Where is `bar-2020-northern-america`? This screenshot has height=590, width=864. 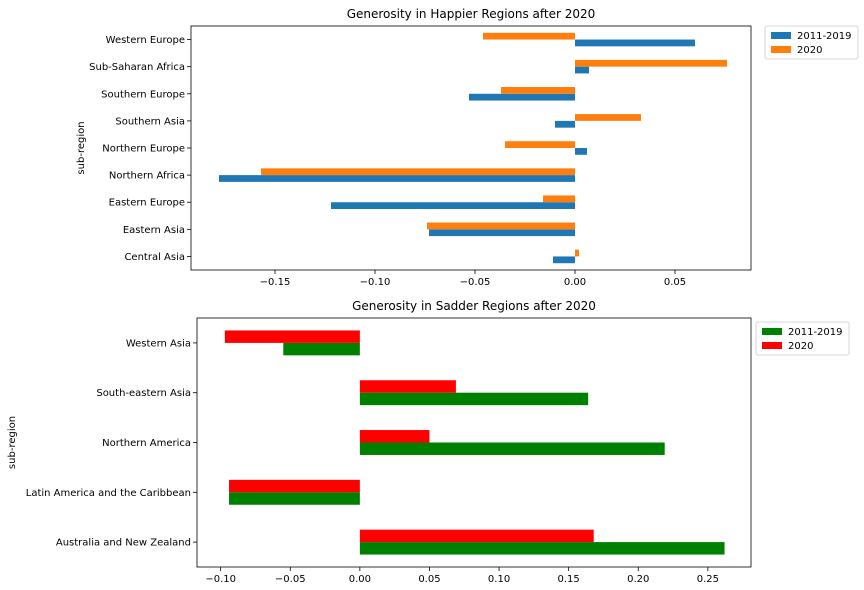
bar-2020-northern-america is located at coordinates (394, 436).